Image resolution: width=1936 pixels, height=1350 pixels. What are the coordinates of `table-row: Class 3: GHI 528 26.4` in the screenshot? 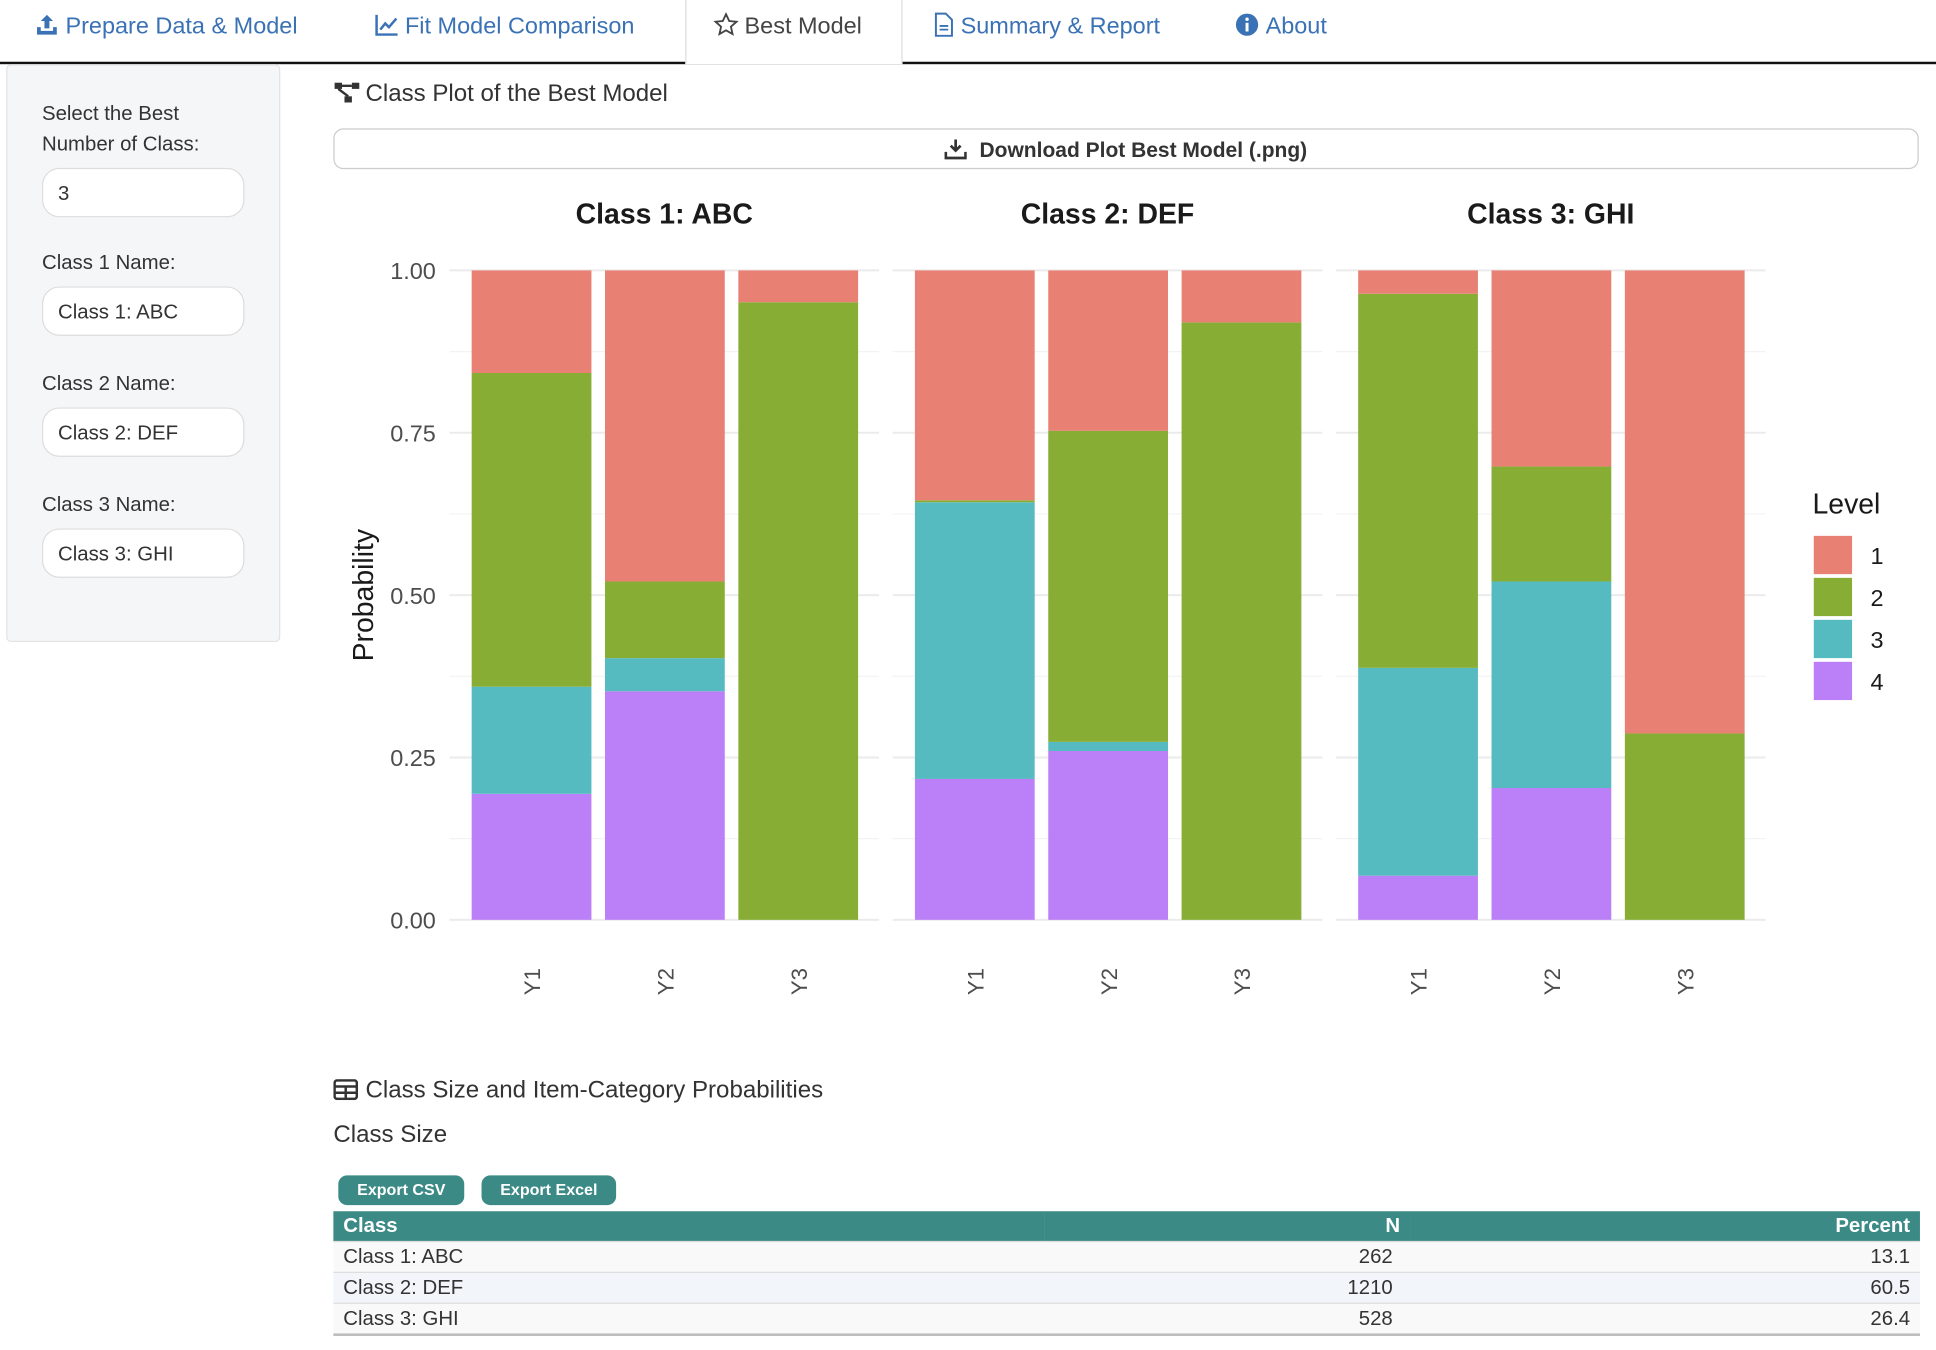 It's located at (1126, 1319).